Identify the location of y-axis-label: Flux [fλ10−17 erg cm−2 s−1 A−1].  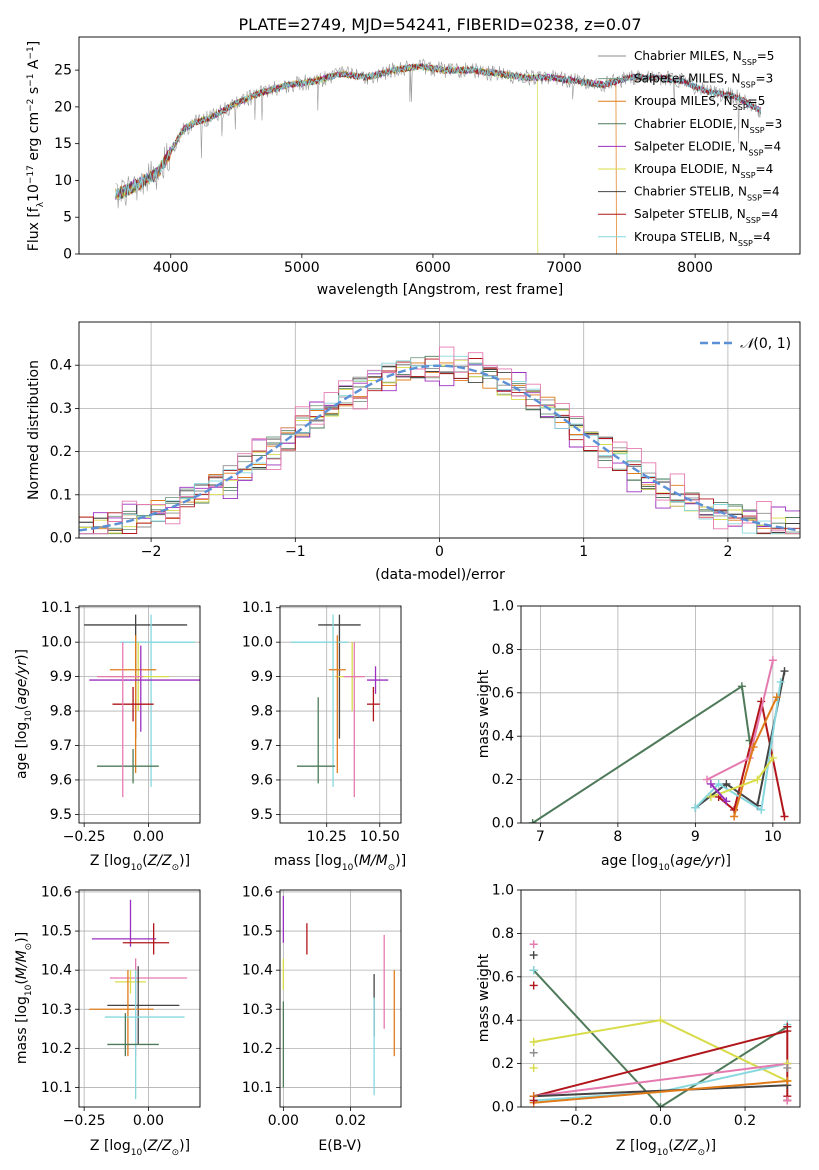
(36, 146).